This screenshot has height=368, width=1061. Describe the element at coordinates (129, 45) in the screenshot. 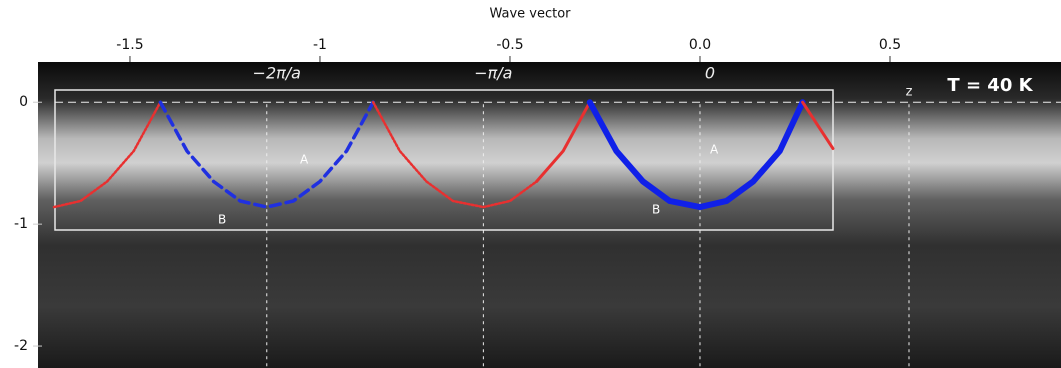

I see `x-tick-label: -1.5` at that location.